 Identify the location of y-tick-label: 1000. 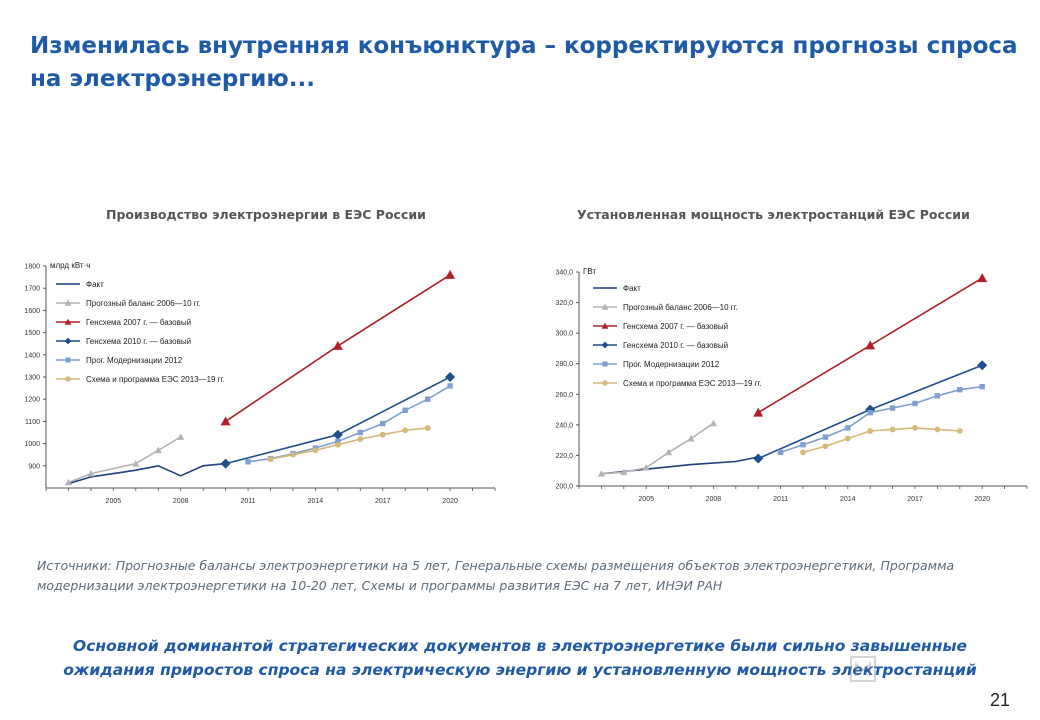
(32, 444).